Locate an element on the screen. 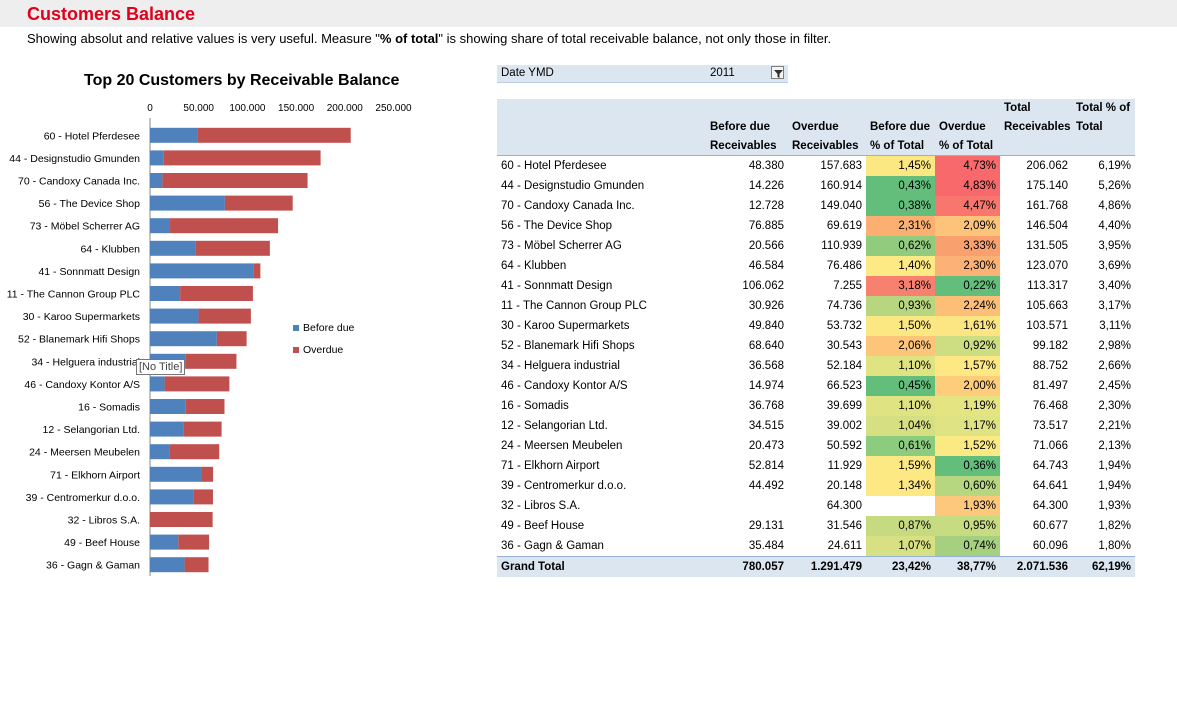 The height and width of the screenshot is (721, 1177). table-cell: 20.473 is located at coordinates (766, 446).